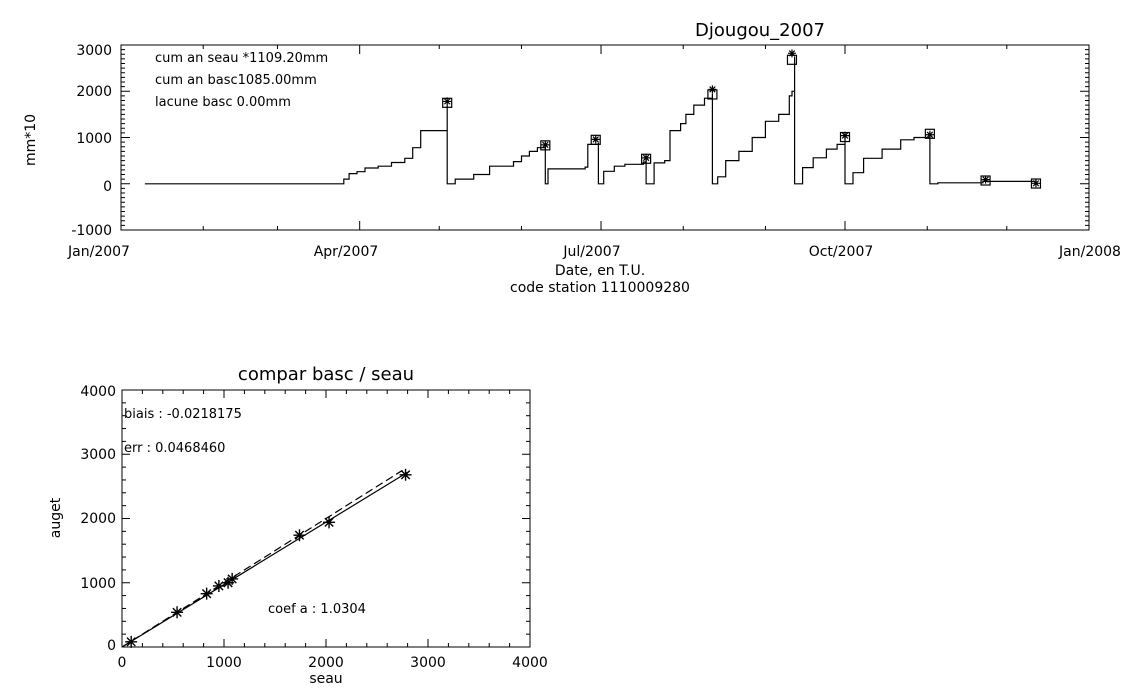 The image size is (1137, 688). Describe the element at coordinates (600, 271) in the screenshot. I see `top-x-axis-label: Date, en T.U.` at that location.